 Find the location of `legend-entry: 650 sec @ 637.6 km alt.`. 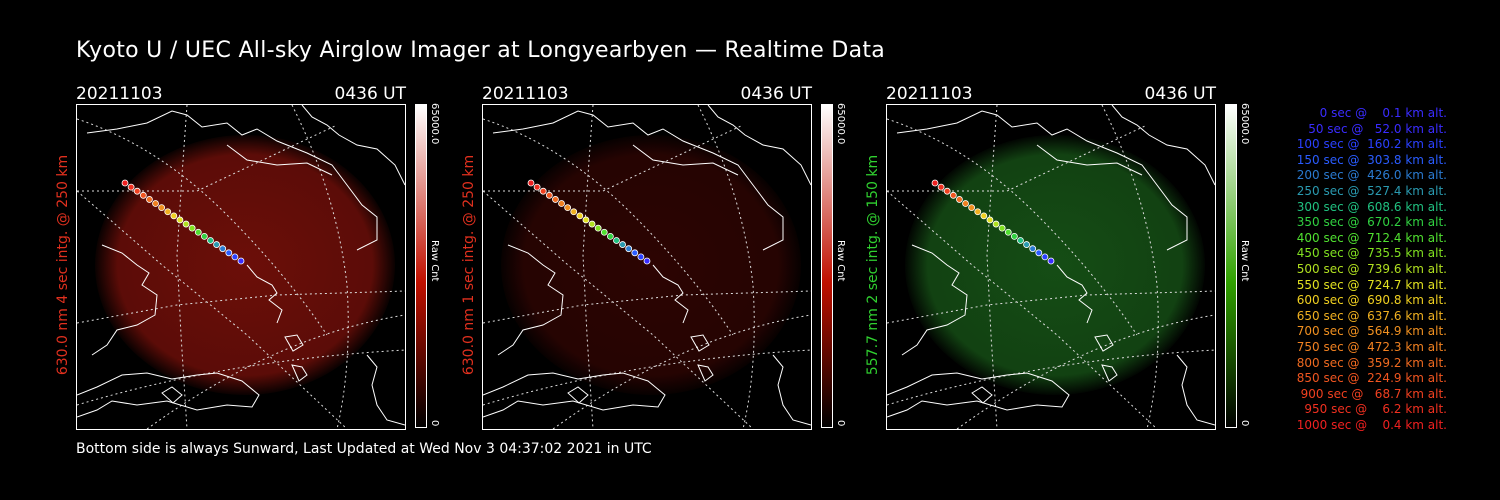

legend-entry: 650 sec @ 637.6 km alt. is located at coordinates (1369, 315).